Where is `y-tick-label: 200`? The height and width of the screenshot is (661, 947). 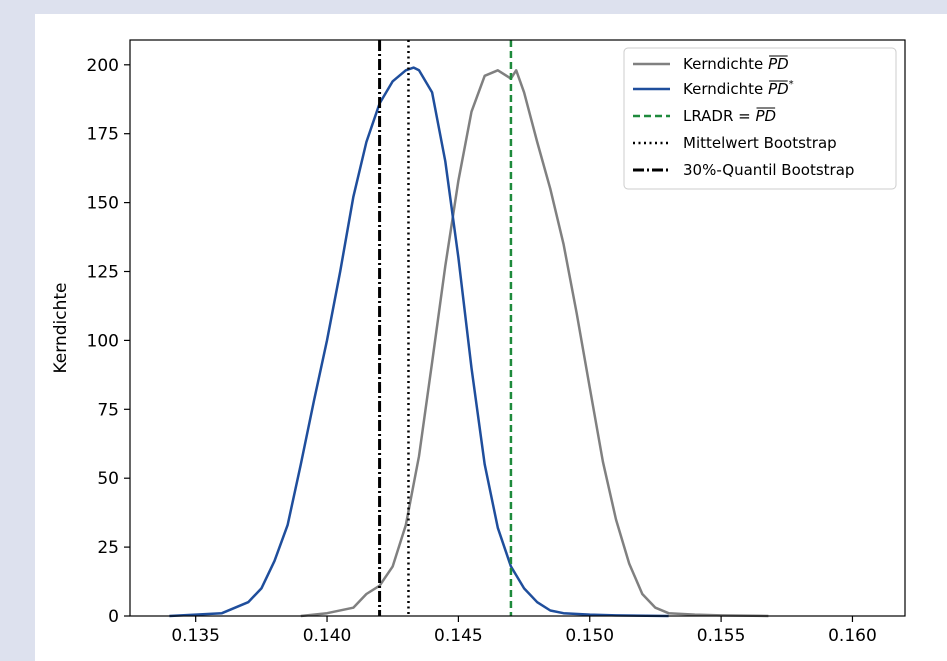
y-tick-label: 200 is located at coordinates (103, 66).